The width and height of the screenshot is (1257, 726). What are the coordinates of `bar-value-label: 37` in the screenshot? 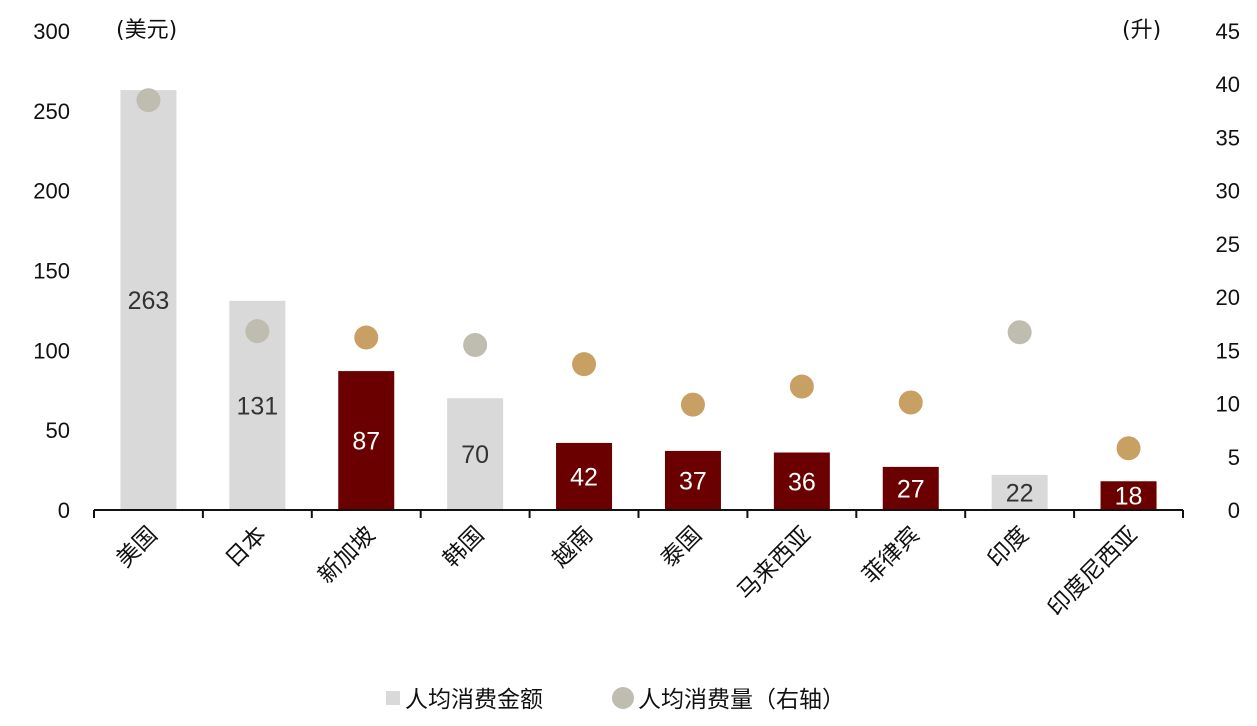 It's located at (693, 481).